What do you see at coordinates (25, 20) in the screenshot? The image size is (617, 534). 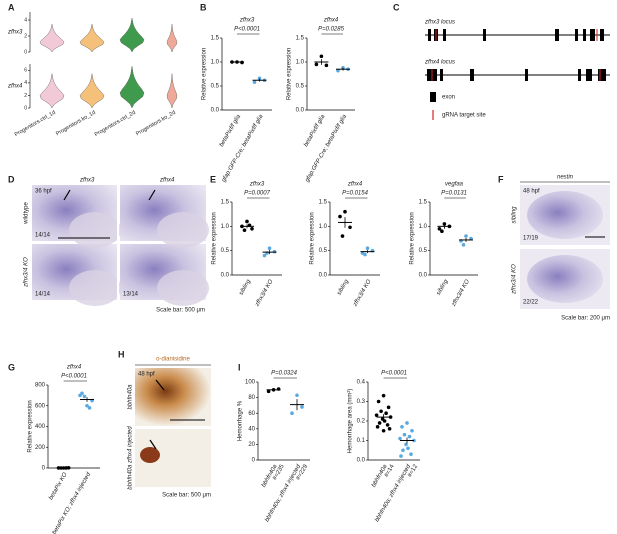 I see `y-tick-label: 4` at bounding box center [25, 20].